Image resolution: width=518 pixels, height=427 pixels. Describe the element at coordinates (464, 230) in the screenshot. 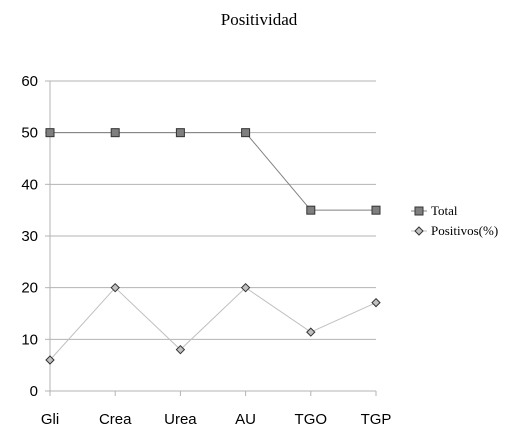

I see `legend-label-1: Positivos(%)` at that location.